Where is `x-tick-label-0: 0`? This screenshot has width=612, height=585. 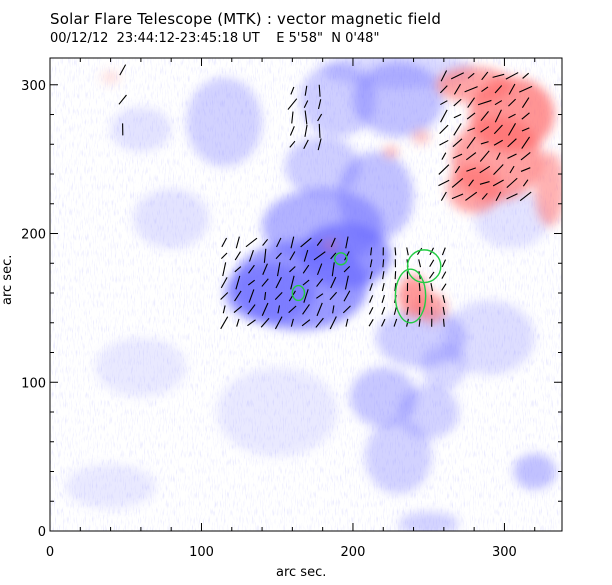
x-tick-label-0: 0 is located at coordinates (50, 552).